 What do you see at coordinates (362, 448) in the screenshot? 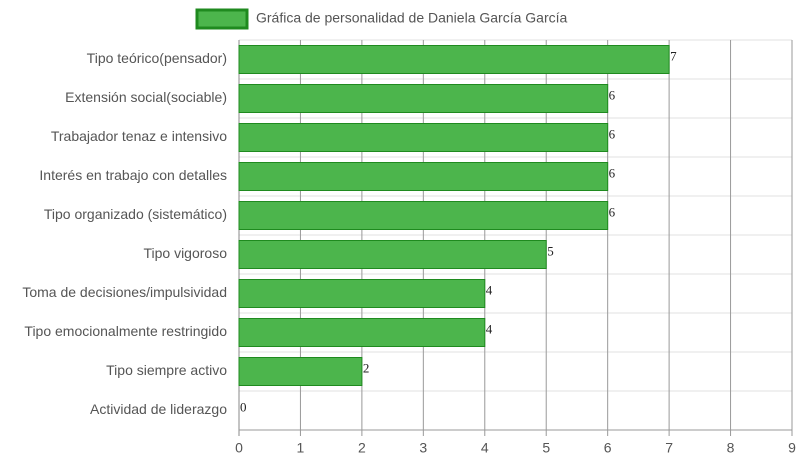
I see `x-tick-label: 2` at bounding box center [362, 448].